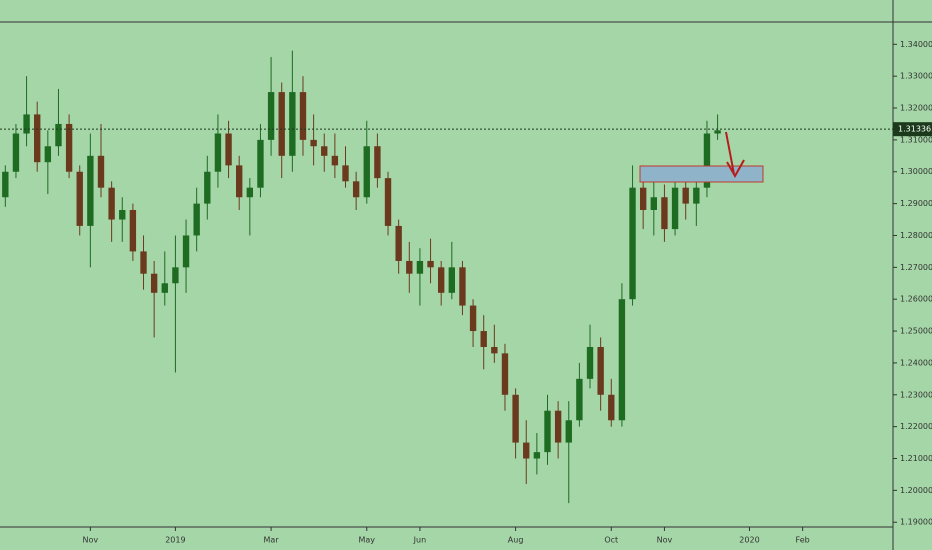 The image size is (932, 550). What do you see at coordinates (749, 540) in the screenshot?
I see `x-tick-label: 2020` at bounding box center [749, 540].